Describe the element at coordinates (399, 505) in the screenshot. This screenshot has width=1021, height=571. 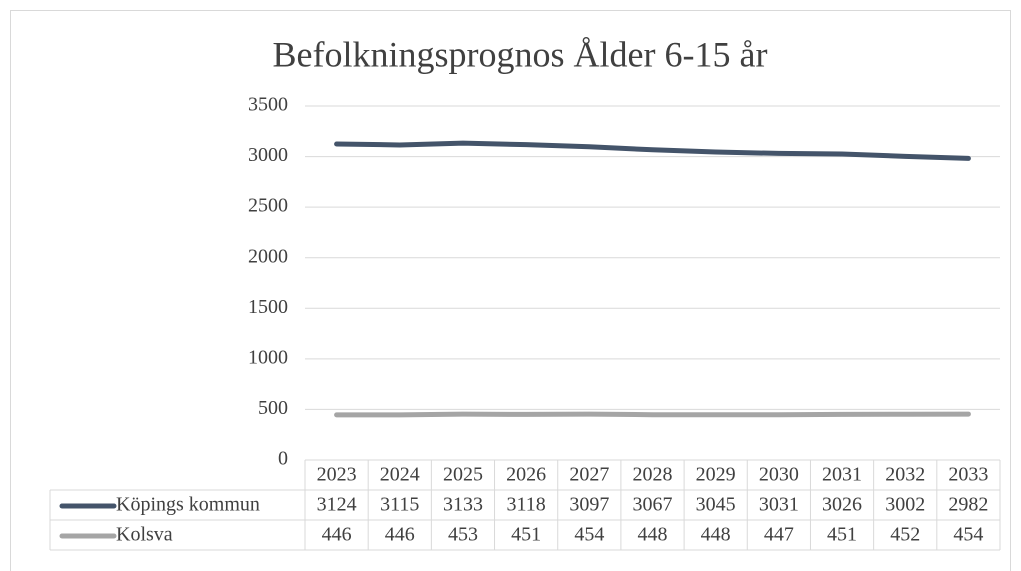
I see `table-value: 3115` at that location.